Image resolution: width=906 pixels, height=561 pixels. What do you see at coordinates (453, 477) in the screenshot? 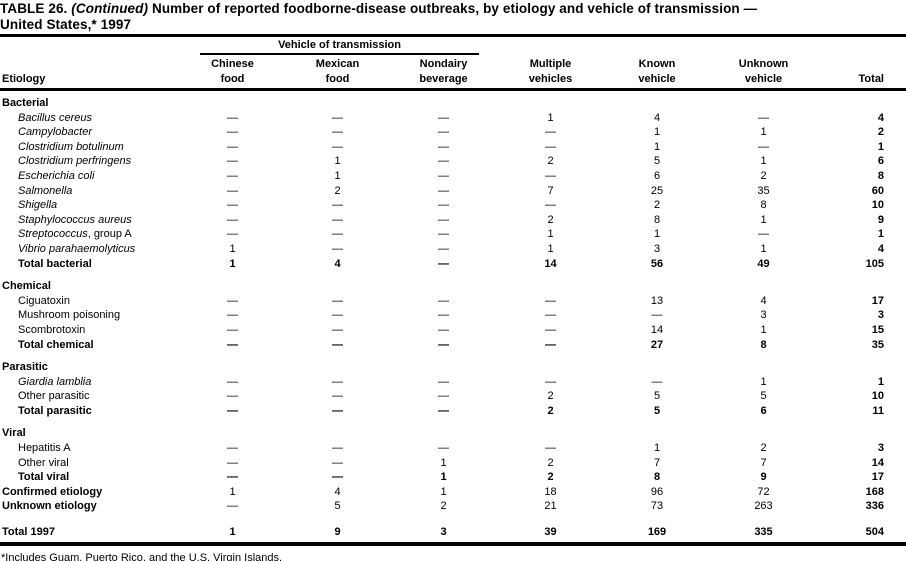
I see `table-row: Total viral — — 1 2 8 9 17` at bounding box center [453, 477].